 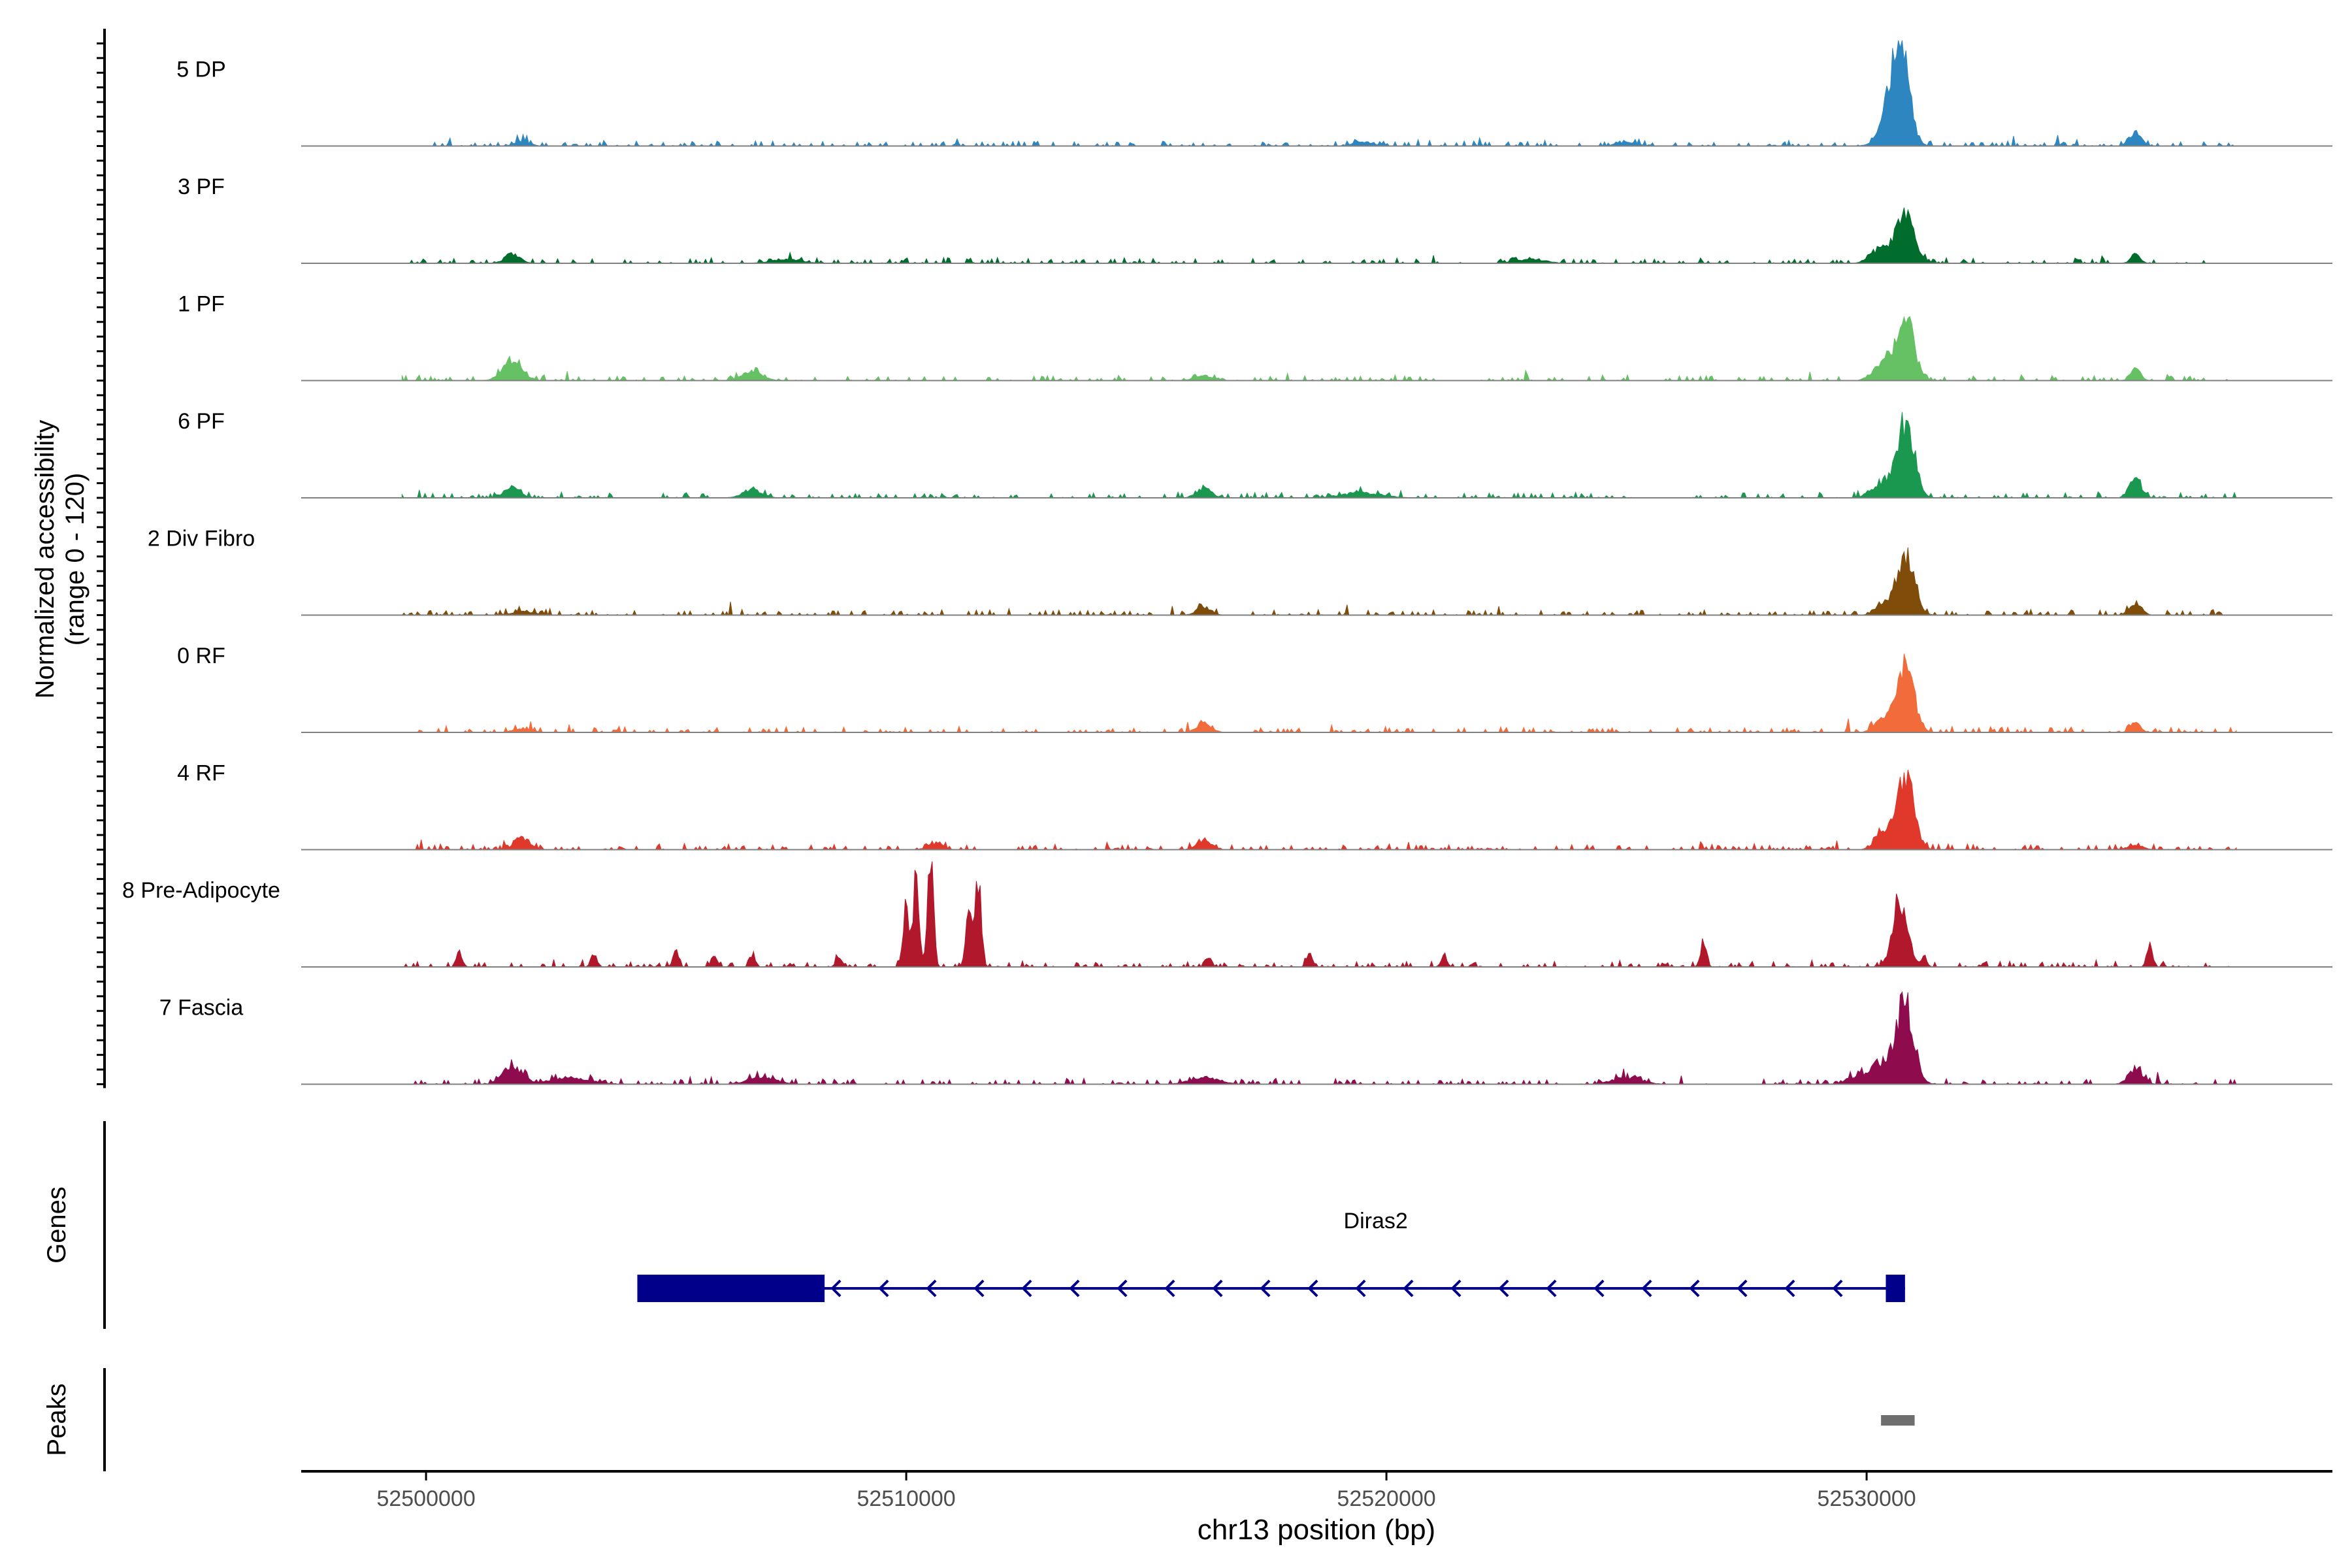 What do you see at coordinates (906, 1498) in the screenshot?
I see `x-tick-label: 52510000` at bounding box center [906, 1498].